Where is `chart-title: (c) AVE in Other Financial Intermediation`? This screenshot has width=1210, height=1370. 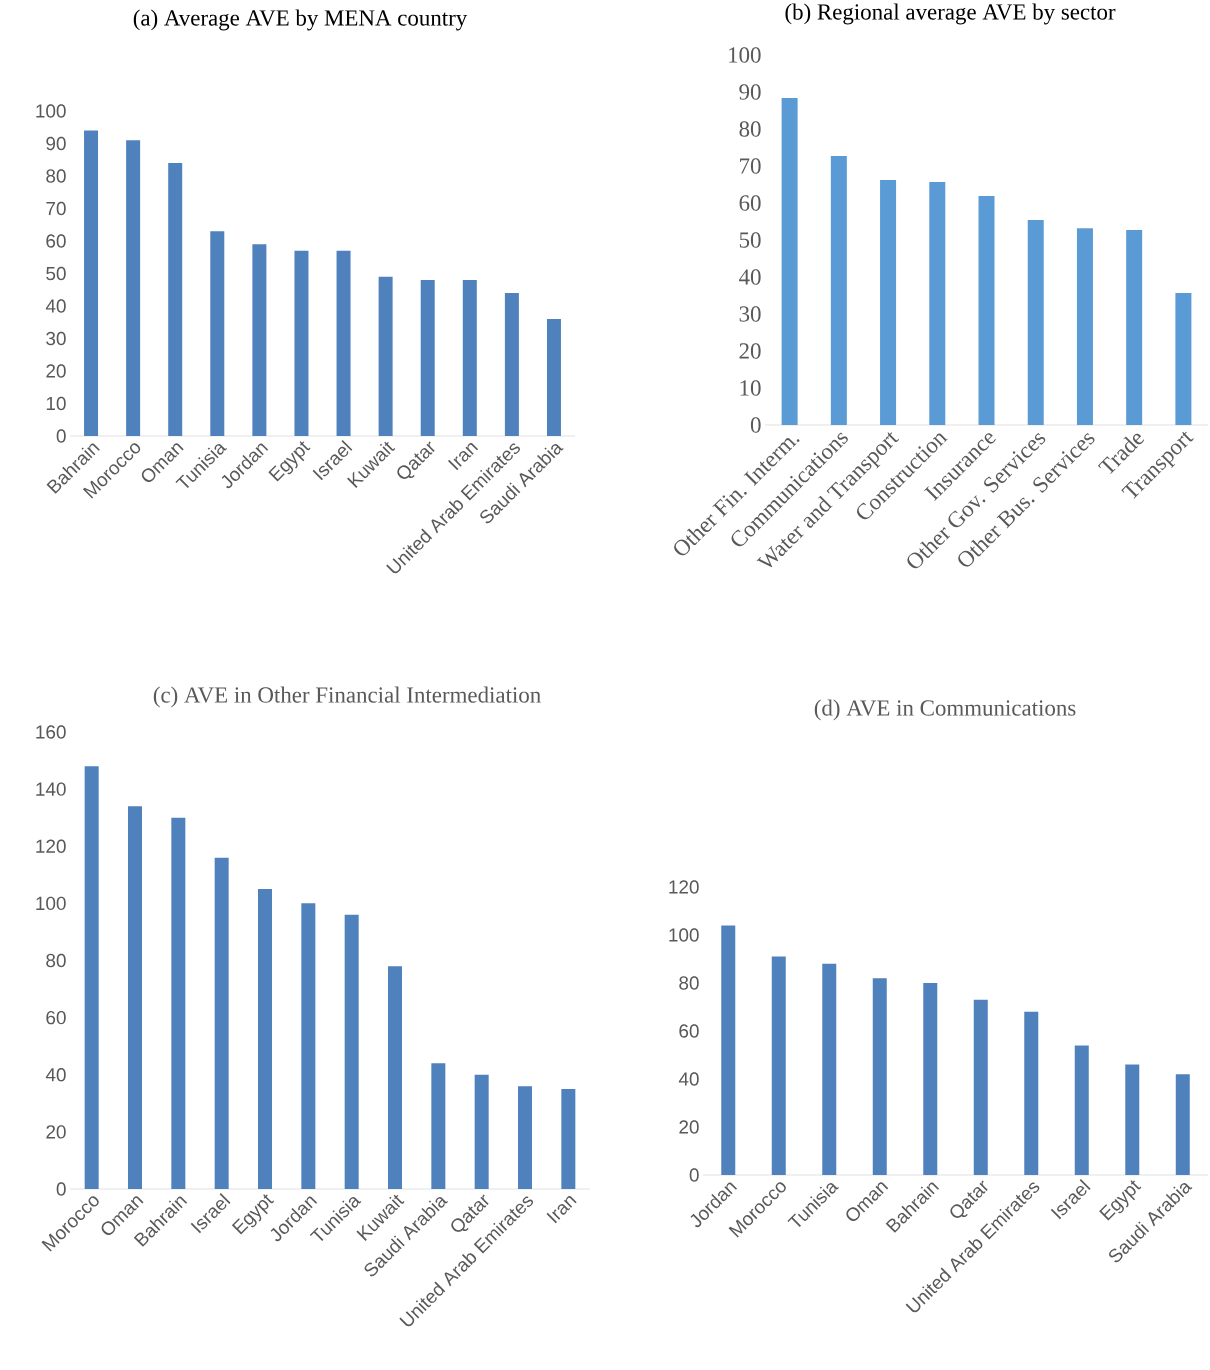 chart-title: (c) AVE in Other Financial Intermediation is located at coordinates (347, 697).